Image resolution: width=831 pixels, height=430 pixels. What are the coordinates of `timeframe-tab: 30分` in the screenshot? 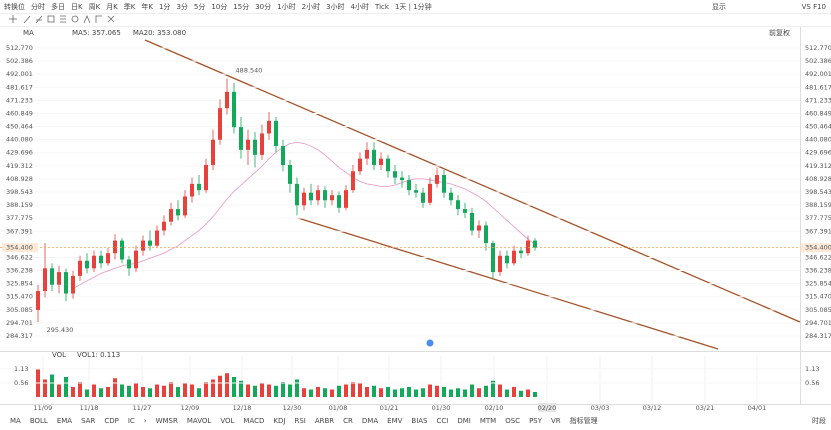 It's located at (263, 6).